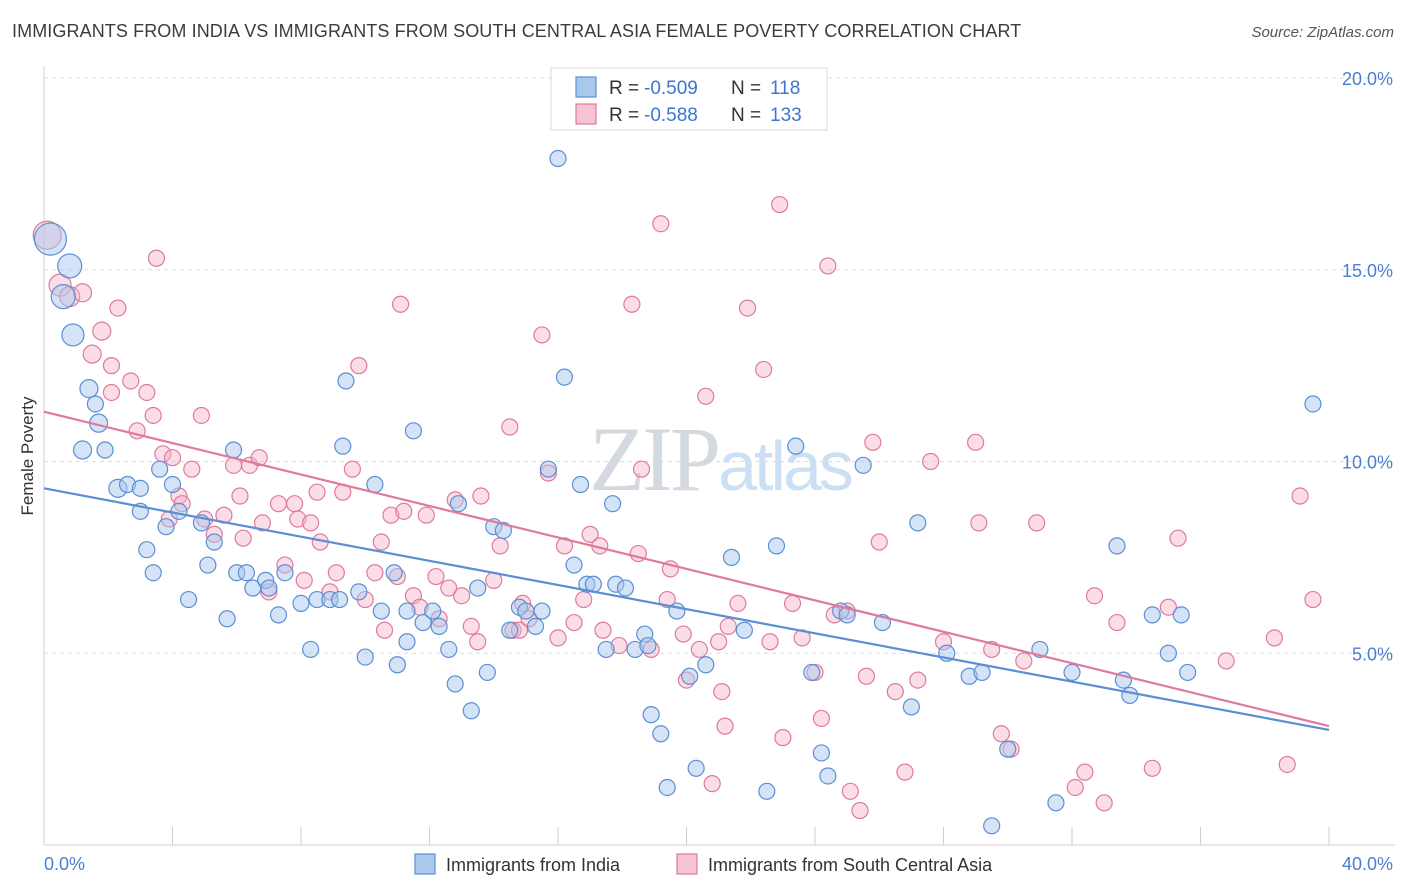 The width and height of the screenshot is (1406, 892). What do you see at coordinates (1367, 463) in the screenshot?
I see `y-tick-label: 10.0%` at bounding box center [1367, 463].